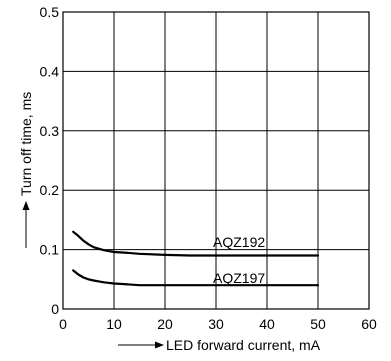  What do you see at coordinates (50, 71) in the screenshot?
I see `y-tick-label: 0.4` at bounding box center [50, 71].